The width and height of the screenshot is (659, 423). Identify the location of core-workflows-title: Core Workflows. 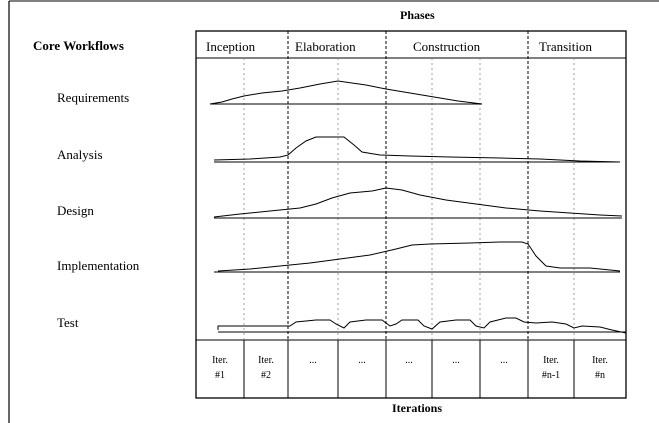
(78, 45).